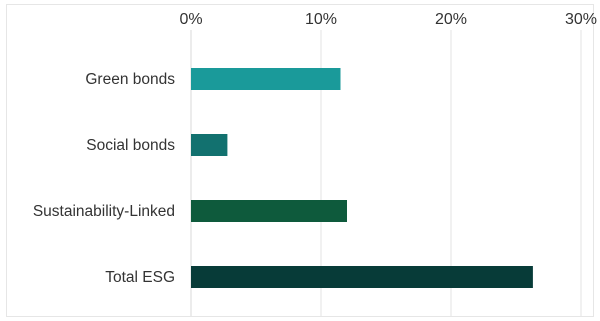 This screenshot has height=321, width=600. Describe the element at coordinates (581, 19) in the screenshot. I see `x-tick-label: 30%` at that location.